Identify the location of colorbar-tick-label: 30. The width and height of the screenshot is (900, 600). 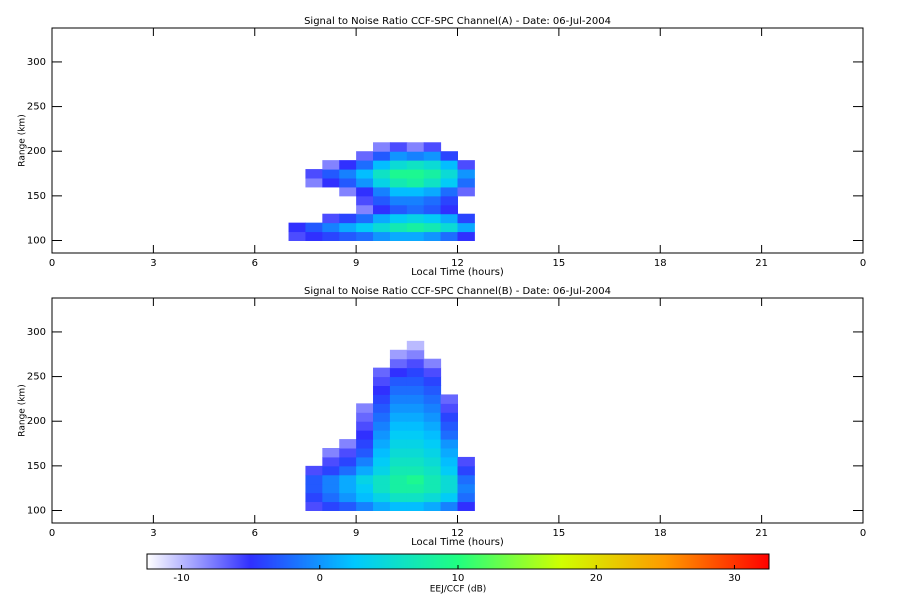
(734, 578).